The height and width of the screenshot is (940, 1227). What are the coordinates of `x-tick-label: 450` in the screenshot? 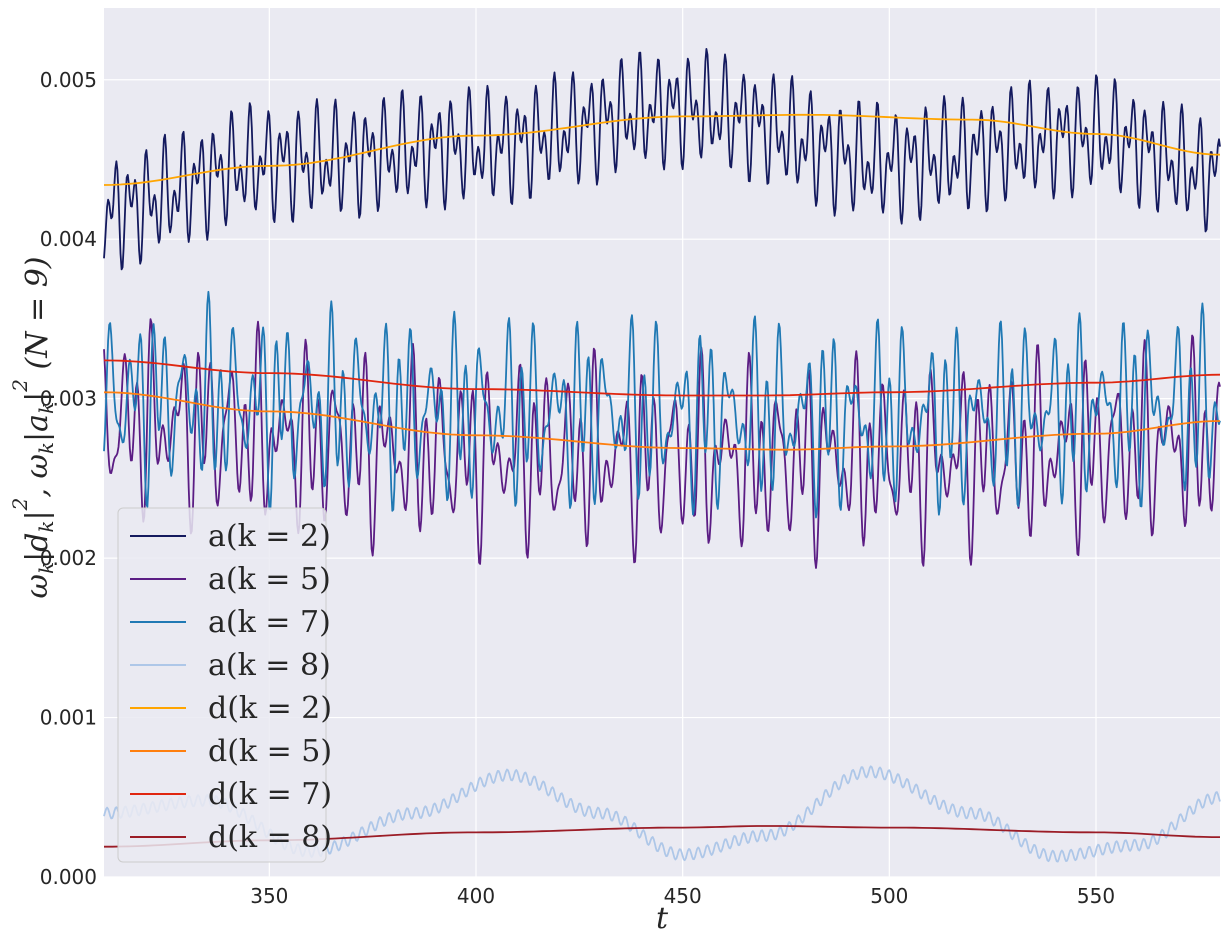 It's located at (683, 896).